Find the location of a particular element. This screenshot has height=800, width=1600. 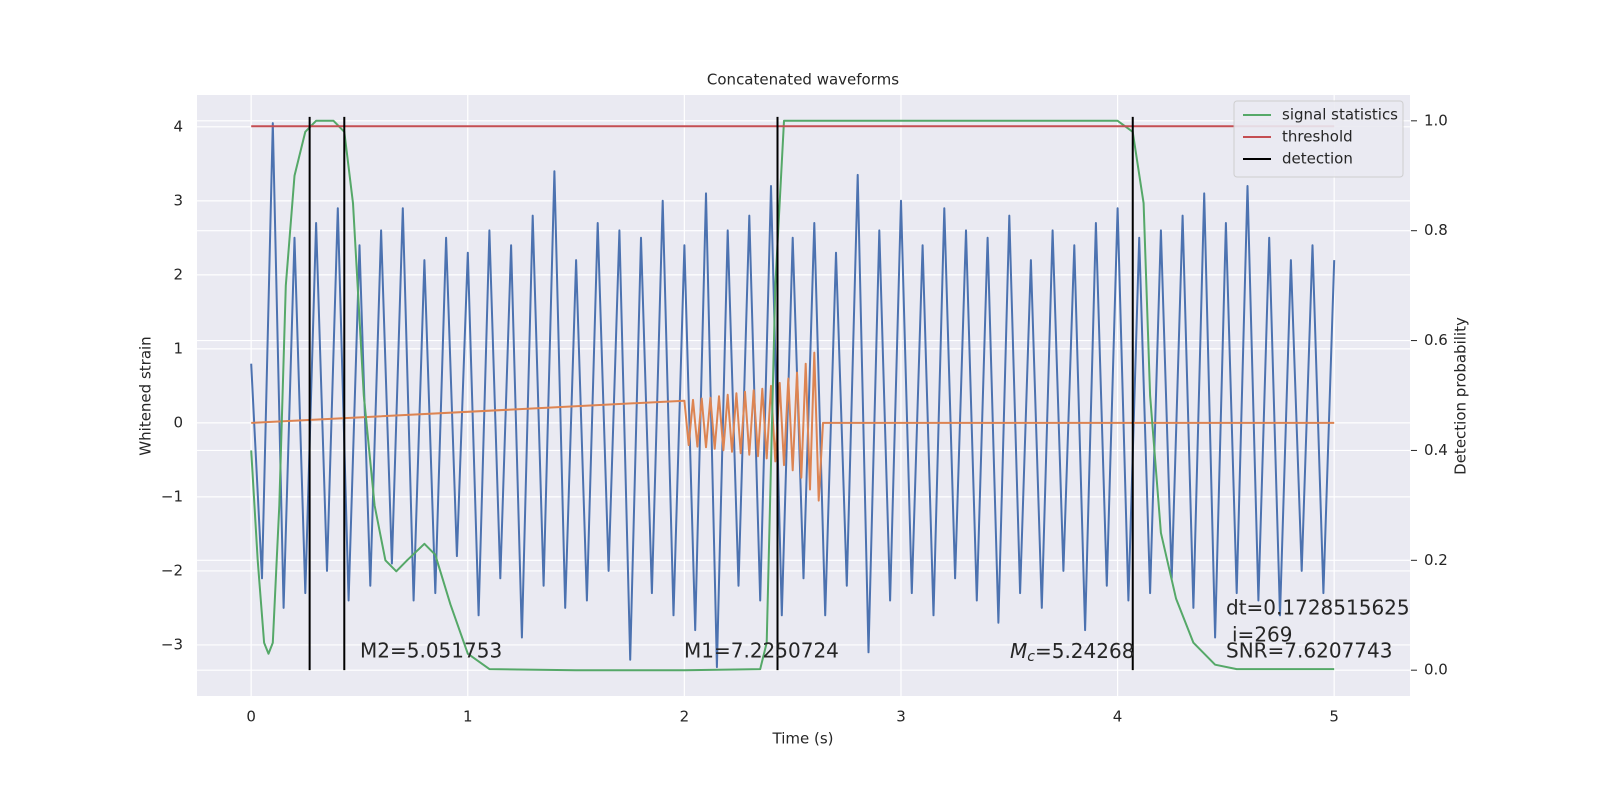

x-tick-label: 5 is located at coordinates (1334, 717).